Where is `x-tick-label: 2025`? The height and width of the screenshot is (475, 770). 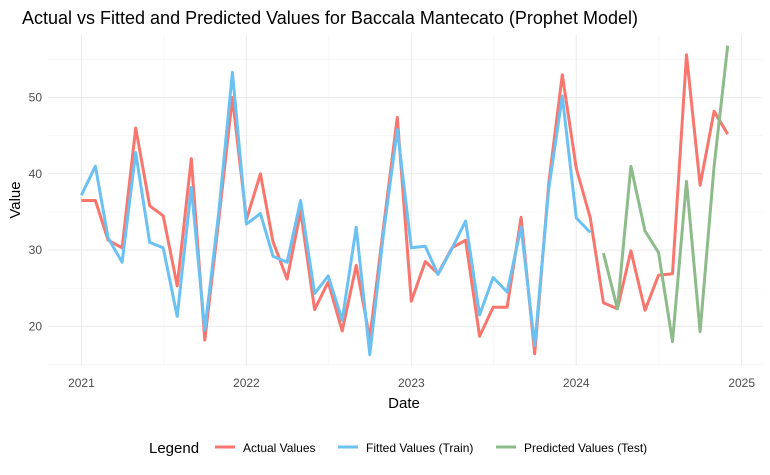 x-tick-label: 2025 is located at coordinates (741, 383).